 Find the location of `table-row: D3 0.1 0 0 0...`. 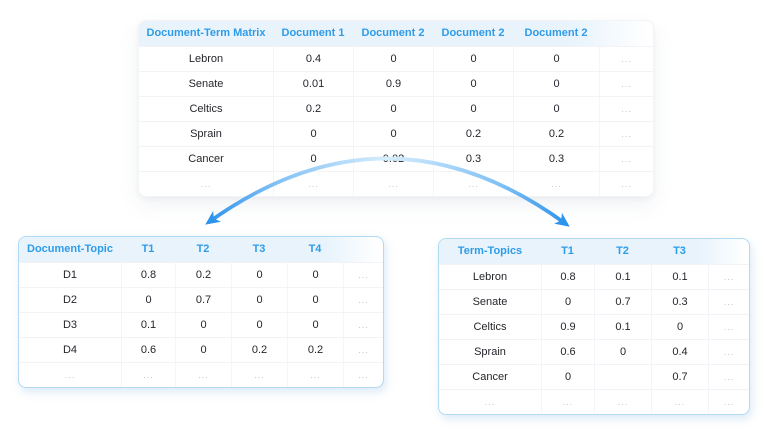

table-row: D3 0.1 0 0 0... is located at coordinates (201, 324).